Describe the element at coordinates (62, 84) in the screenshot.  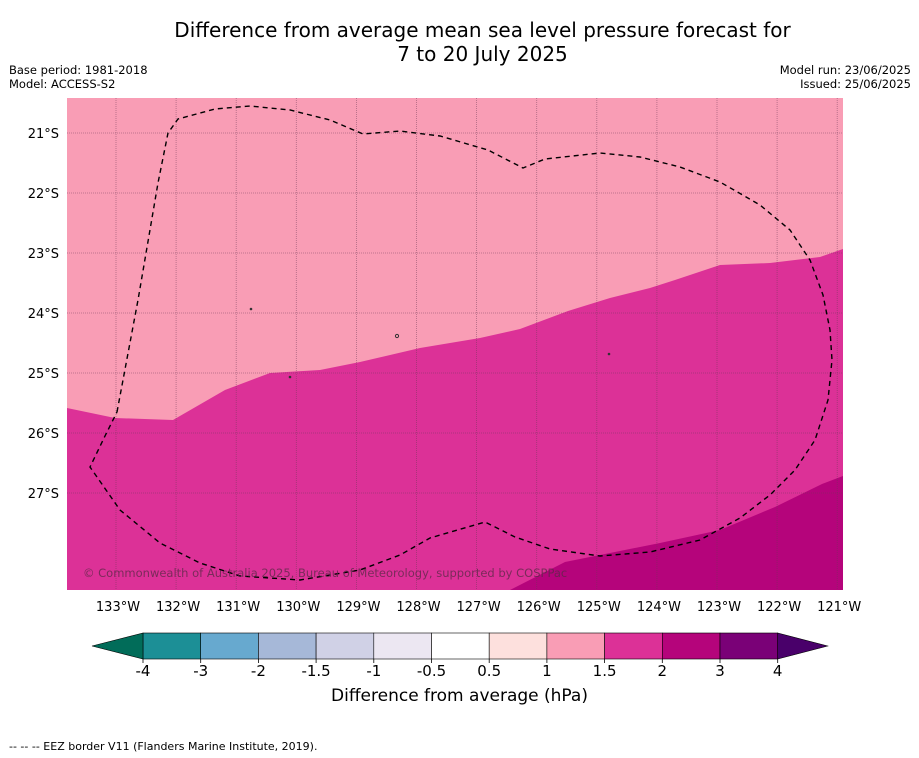
I see `model-name: Model: ACCESS-S2` at that location.